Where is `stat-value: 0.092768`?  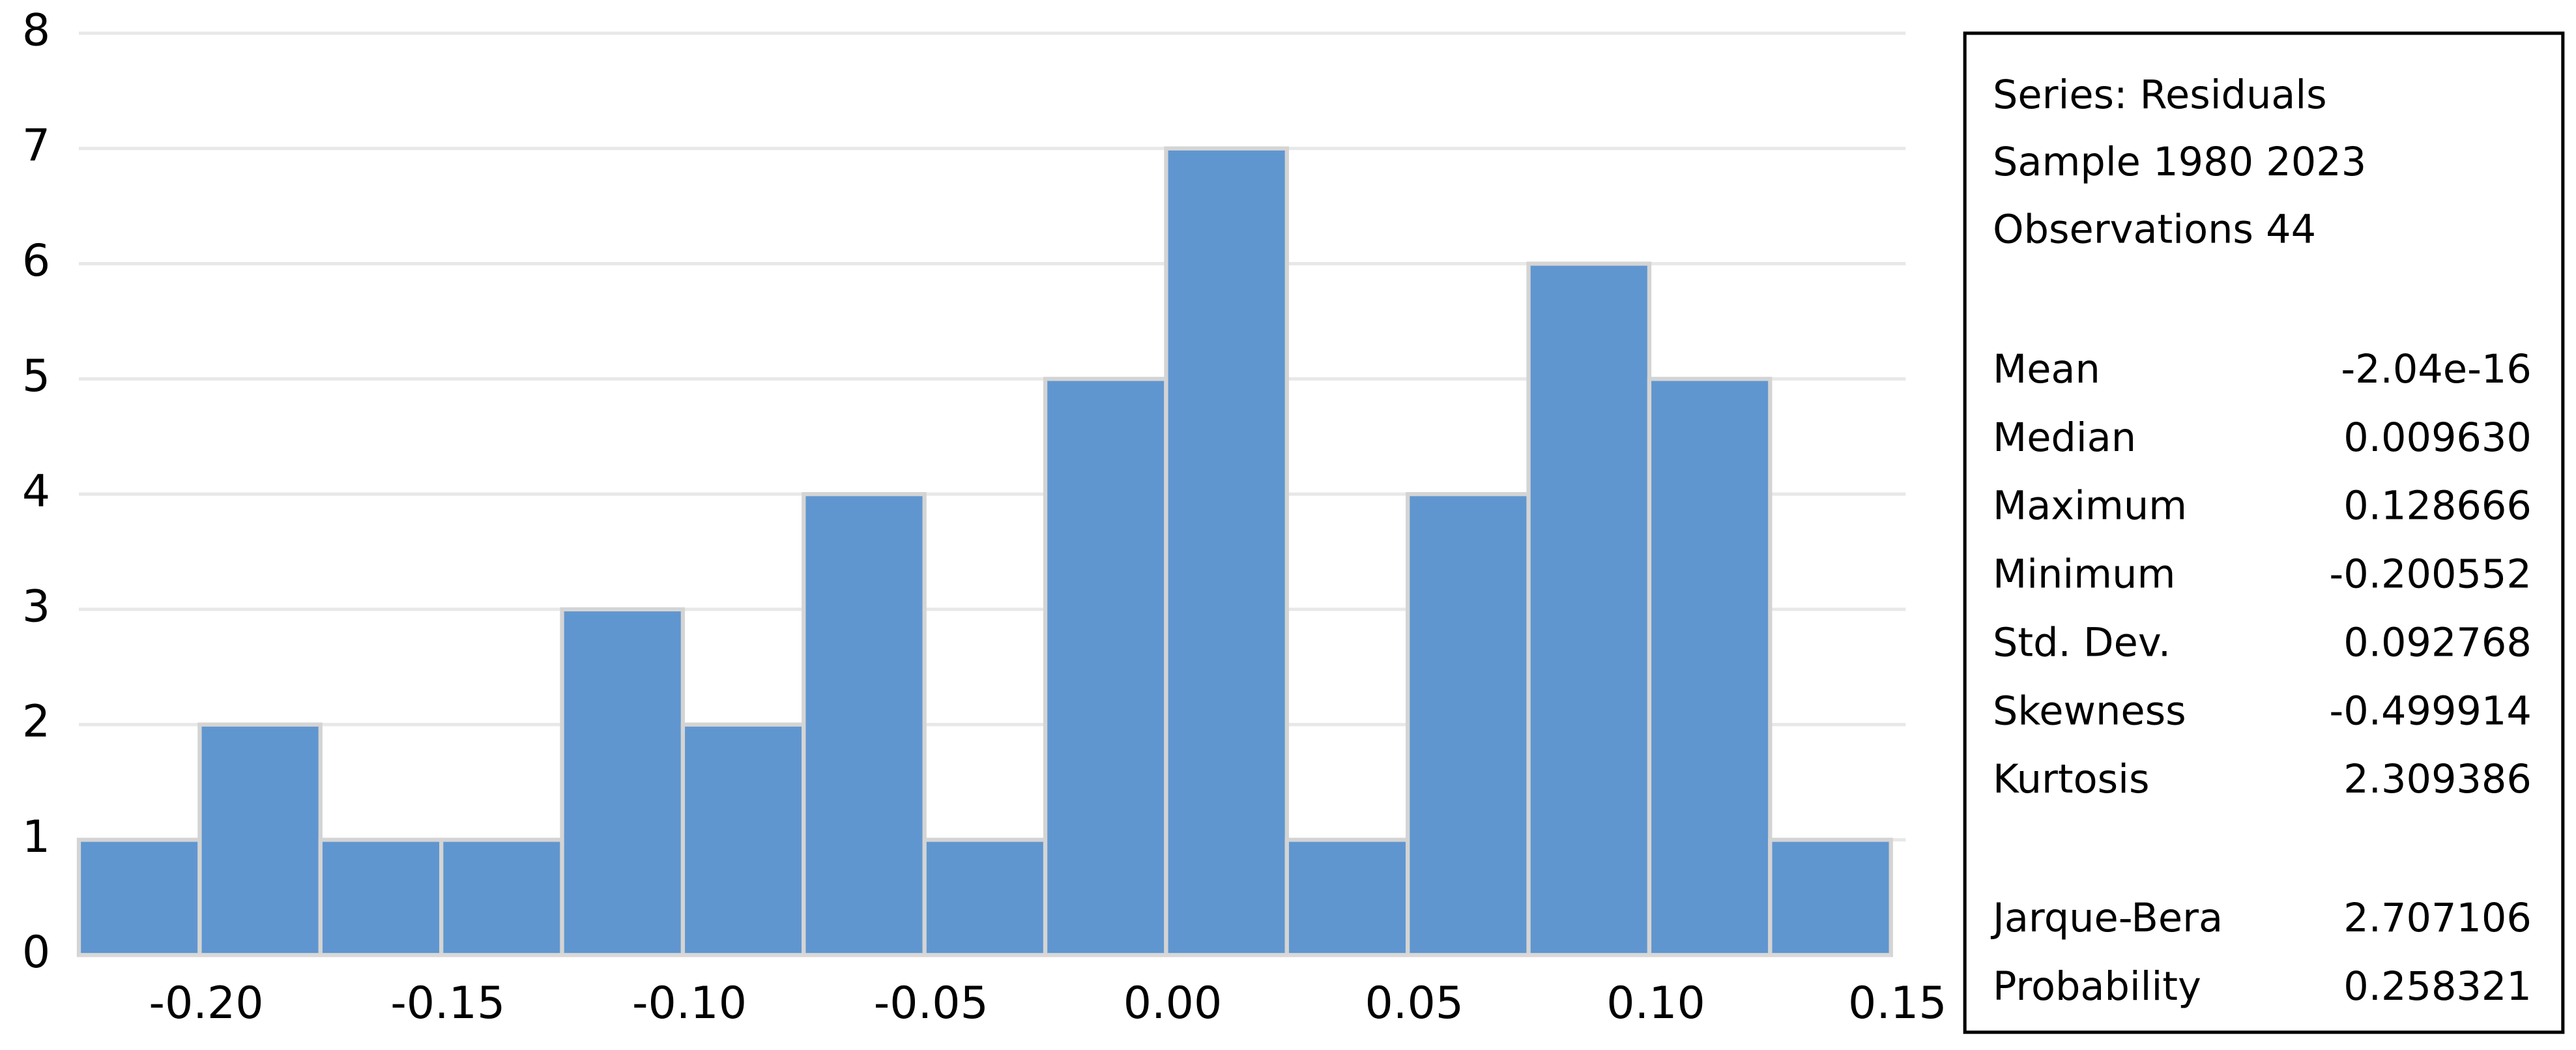
stat-value: 0.092768 is located at coordinates (2437, 642).